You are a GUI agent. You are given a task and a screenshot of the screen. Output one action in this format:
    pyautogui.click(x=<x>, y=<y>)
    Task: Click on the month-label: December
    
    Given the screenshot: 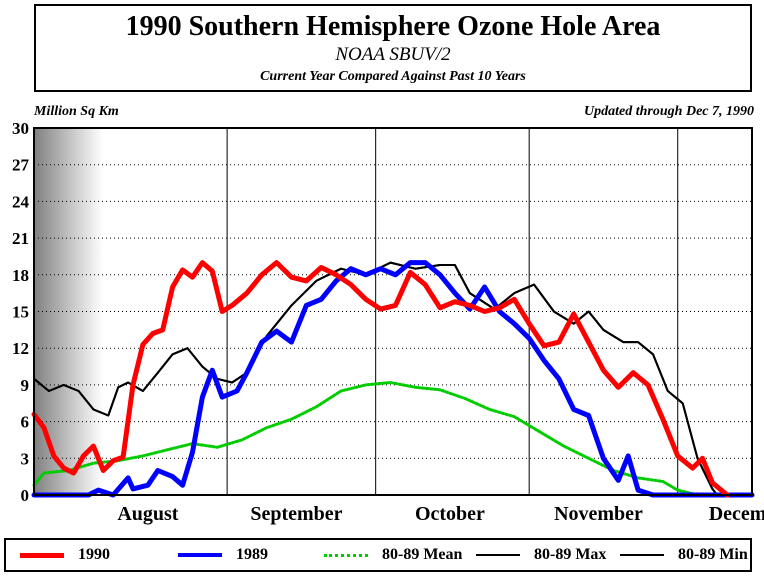 What is the action you would take?
    pyautogui.click(x=736, y=514)
    